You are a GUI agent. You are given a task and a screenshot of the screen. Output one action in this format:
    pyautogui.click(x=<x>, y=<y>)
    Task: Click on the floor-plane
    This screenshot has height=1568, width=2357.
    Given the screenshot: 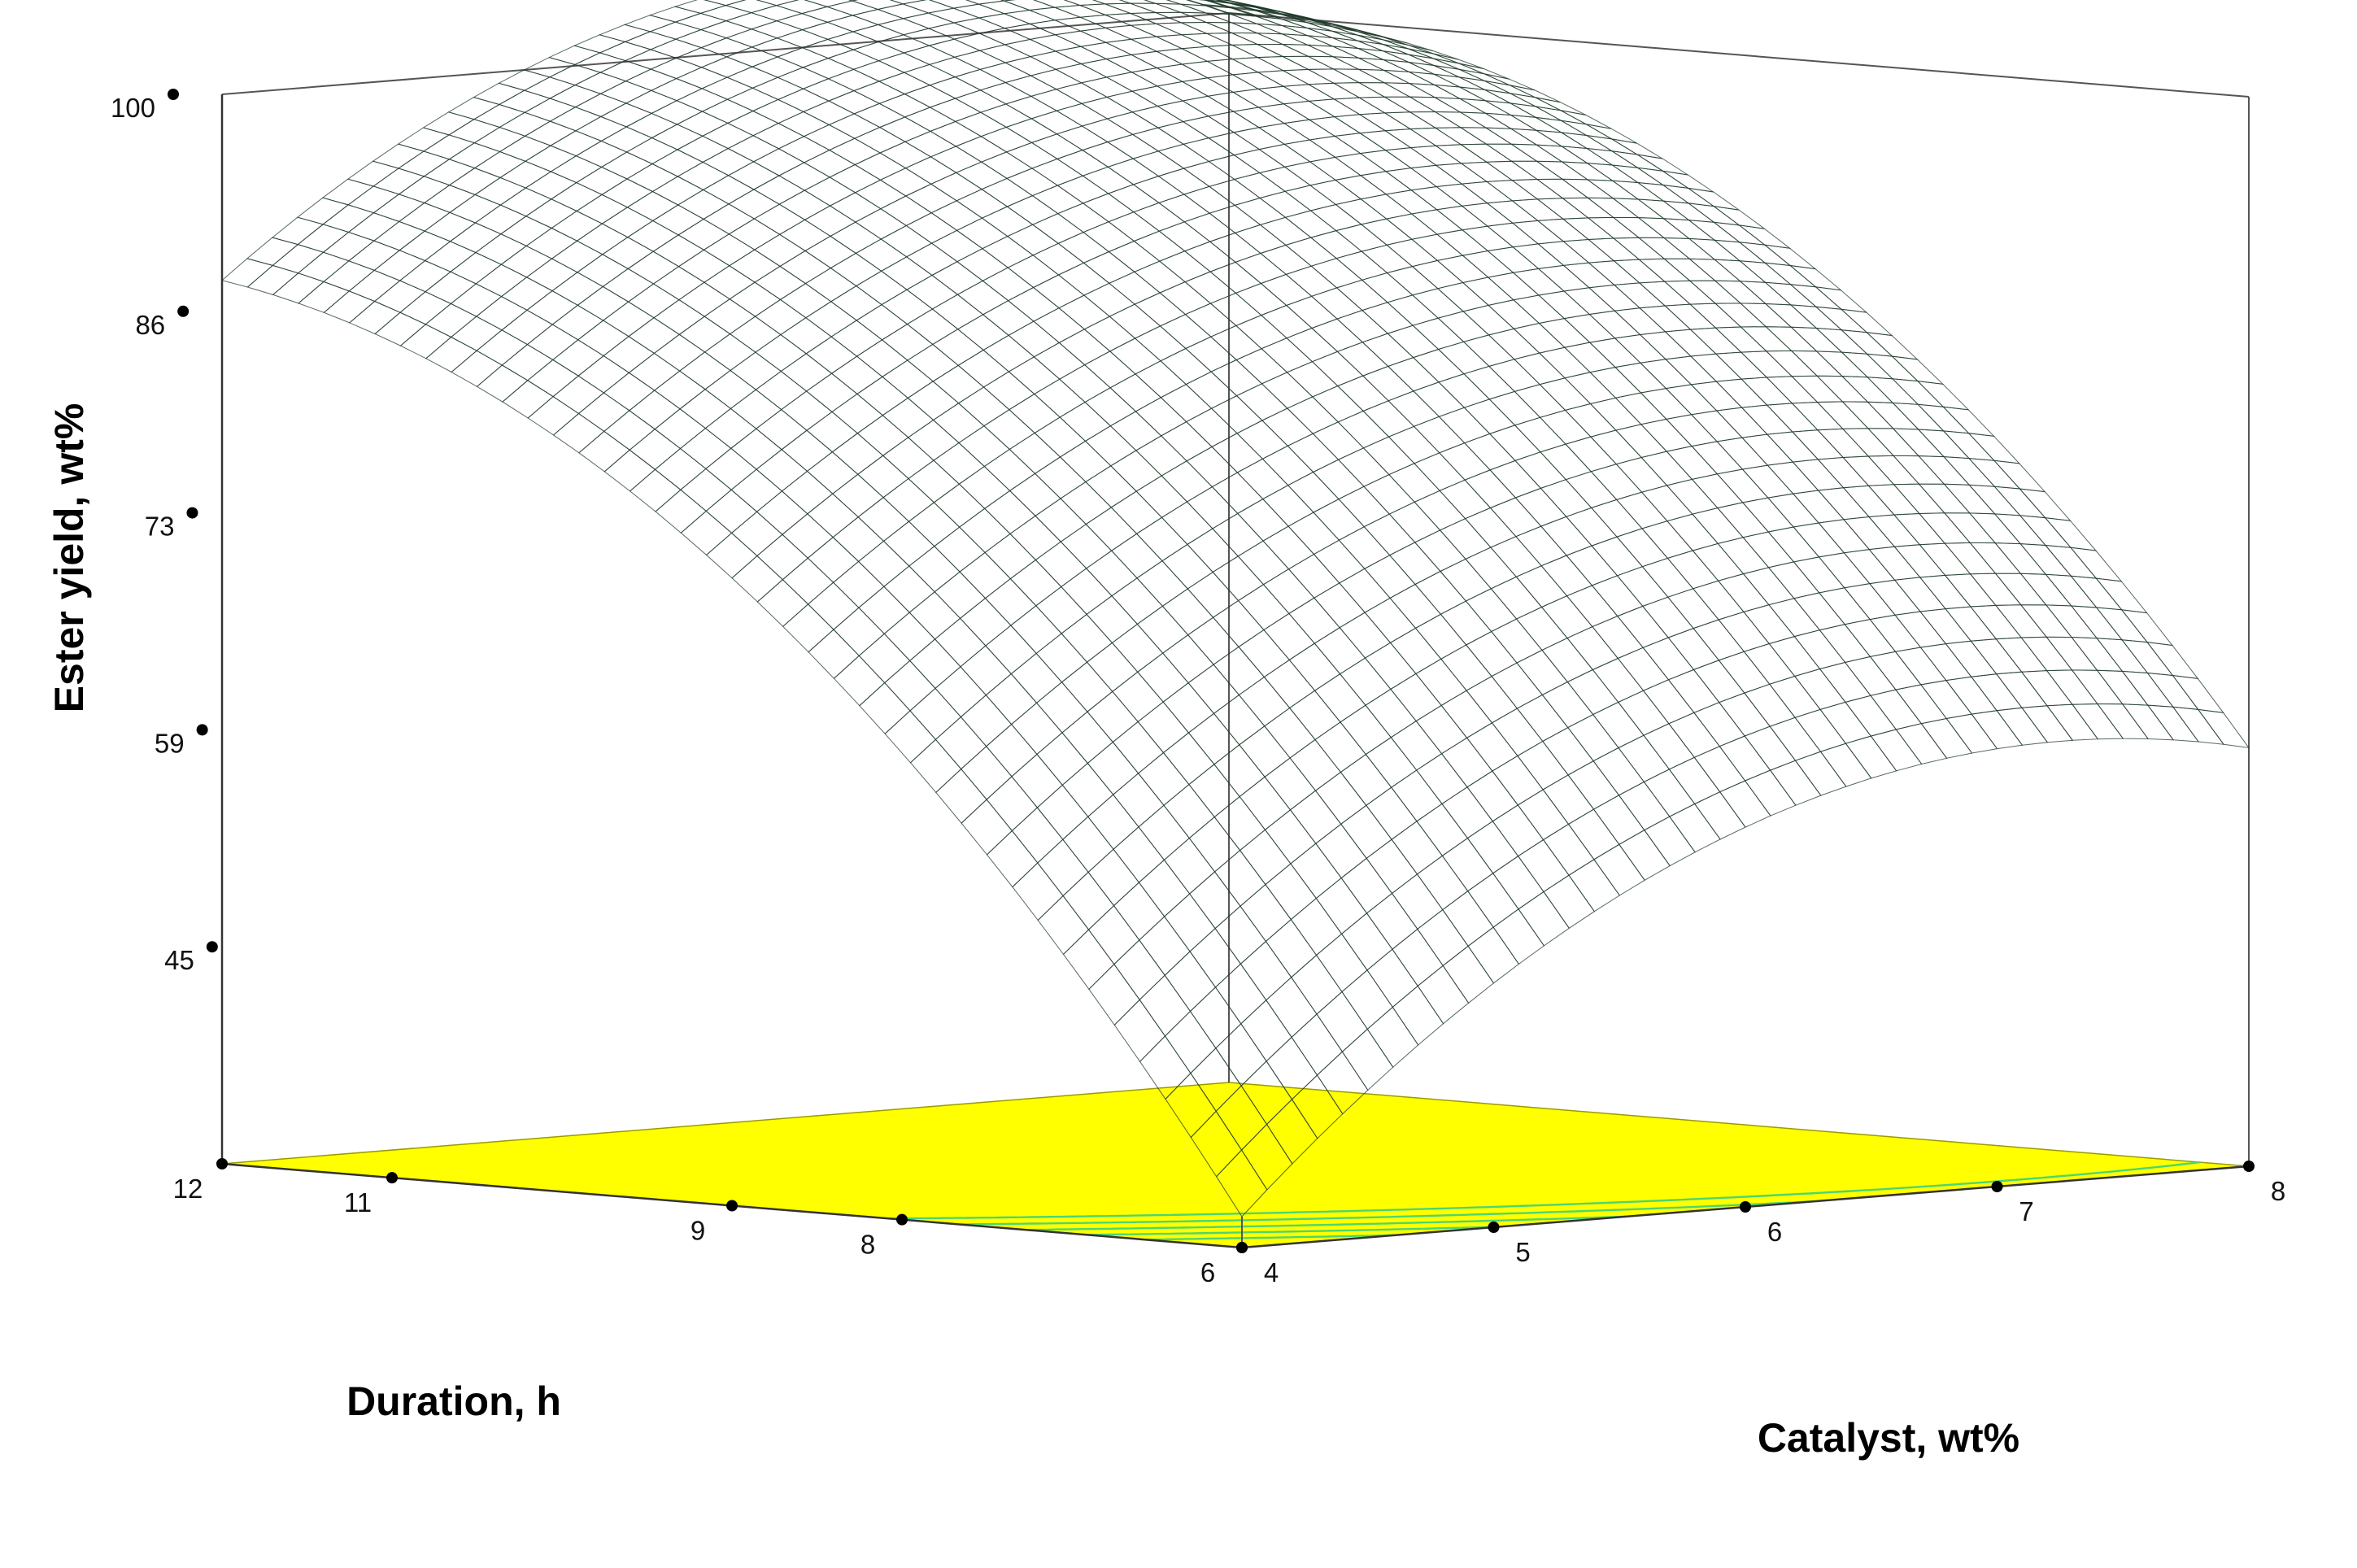 What is the action you would take?
    pyautogui.click(x=1235, y=1165)
    